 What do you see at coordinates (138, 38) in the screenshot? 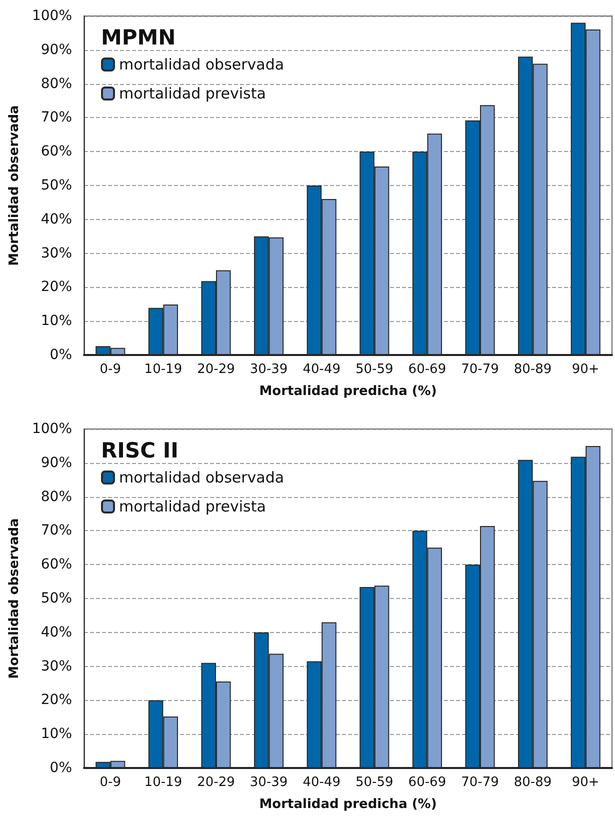
I see `text: MPMN` at bounding box center [138, 38].